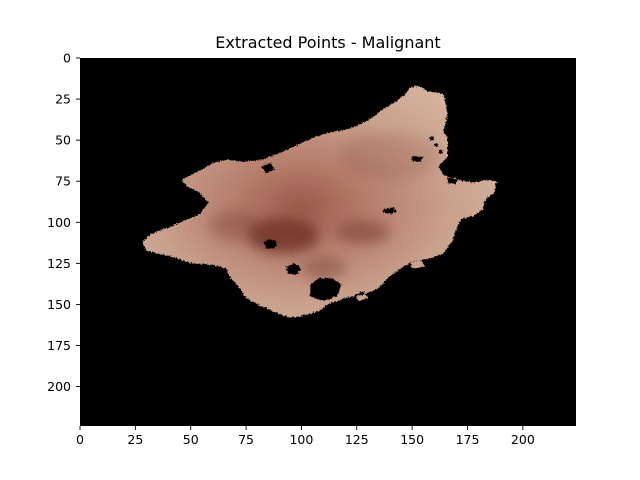 The image size is (640, 480). I want to click on x-tick-label: 200, so click(523, 439).